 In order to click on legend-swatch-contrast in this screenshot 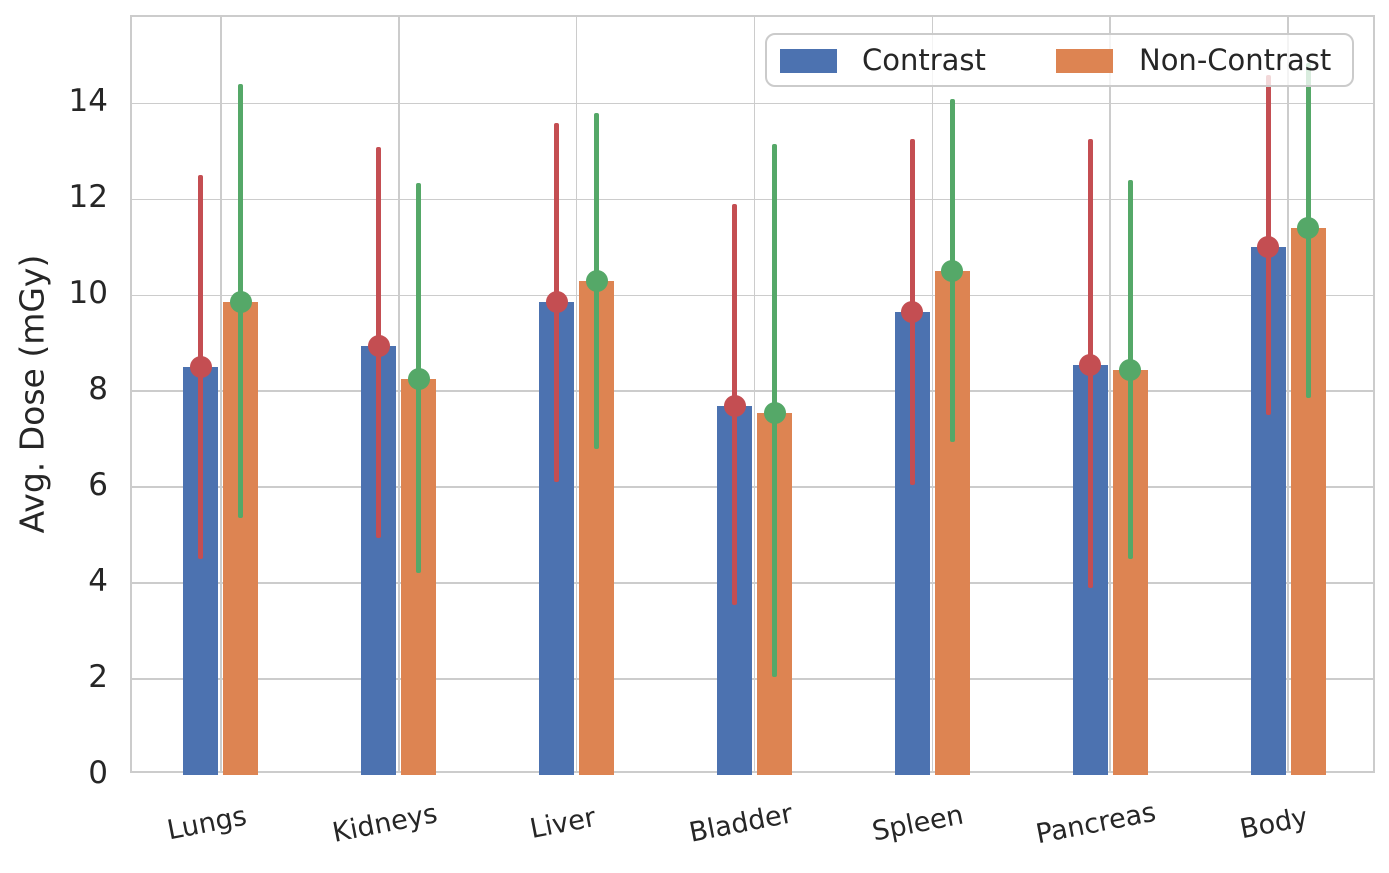, I will do `click(808, 61)`.